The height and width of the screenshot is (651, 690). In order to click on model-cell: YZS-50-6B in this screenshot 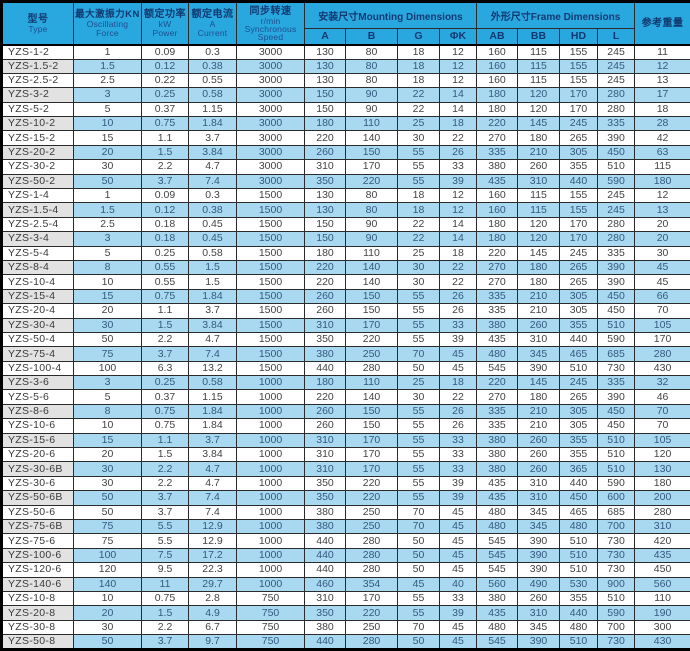, I will do `click(38, 498)`.